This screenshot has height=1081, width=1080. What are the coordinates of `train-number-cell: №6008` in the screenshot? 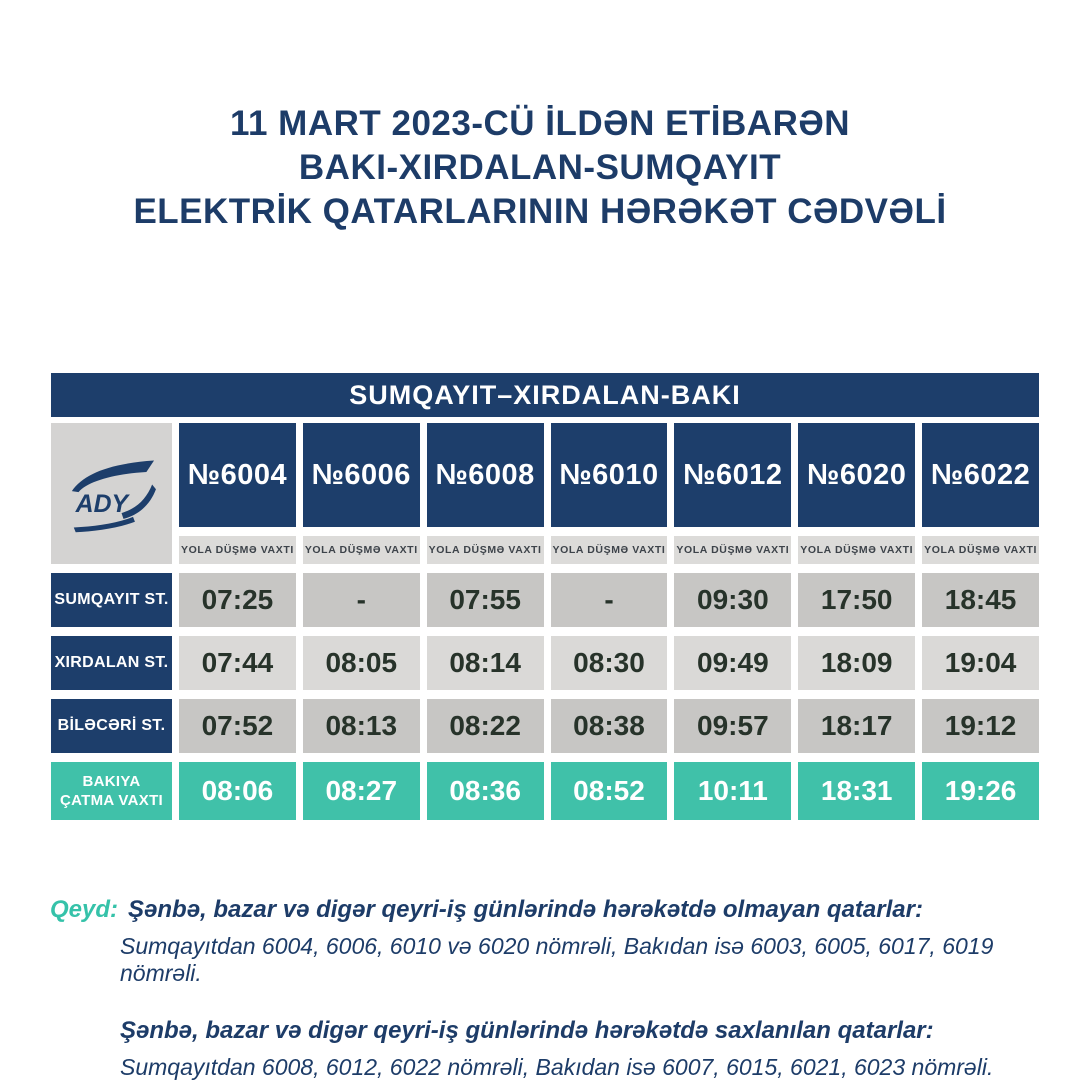 It's located at (485, 475).